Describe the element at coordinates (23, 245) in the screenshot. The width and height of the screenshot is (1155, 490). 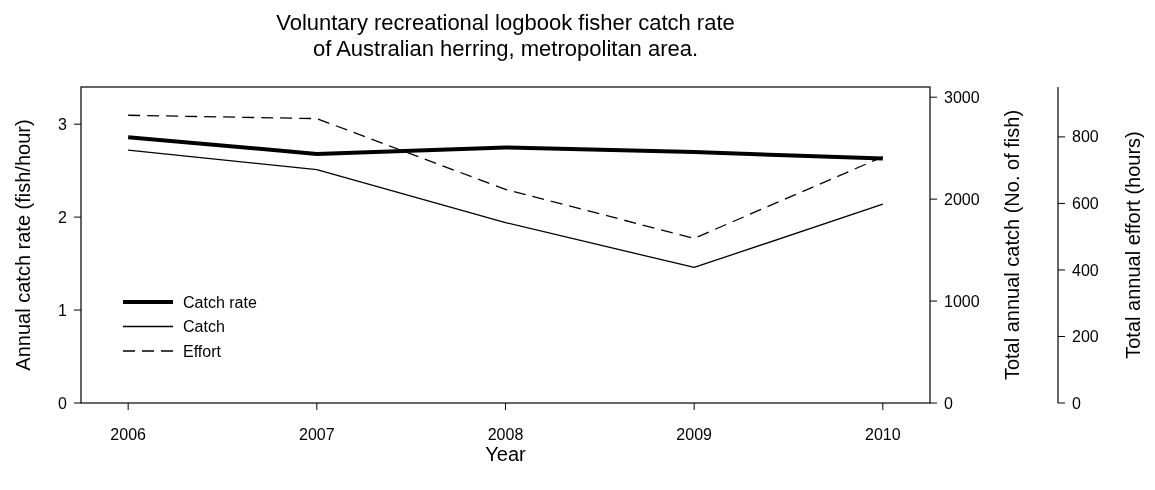
I see `y-axis-title: Annual catch rate (fish/hour)` at that location.